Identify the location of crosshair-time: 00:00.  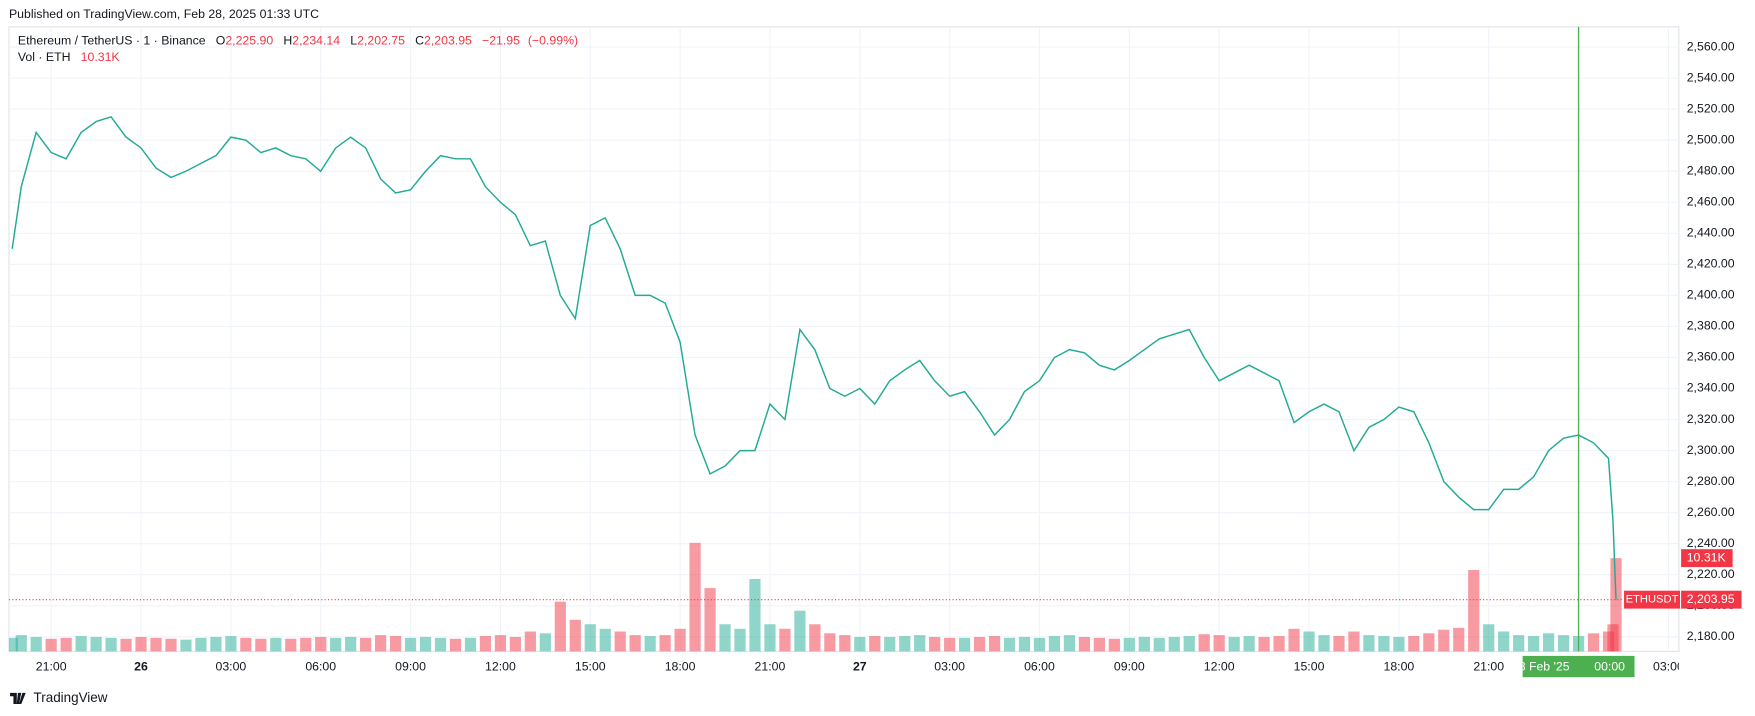
(1609, 666).